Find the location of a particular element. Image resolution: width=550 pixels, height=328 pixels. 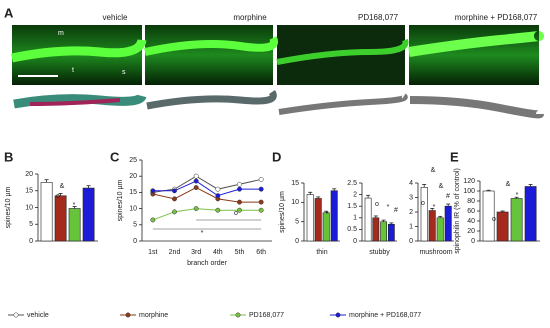

y-axis-label: spinophilin IR (% of control) is located at coordinates (457, 211).